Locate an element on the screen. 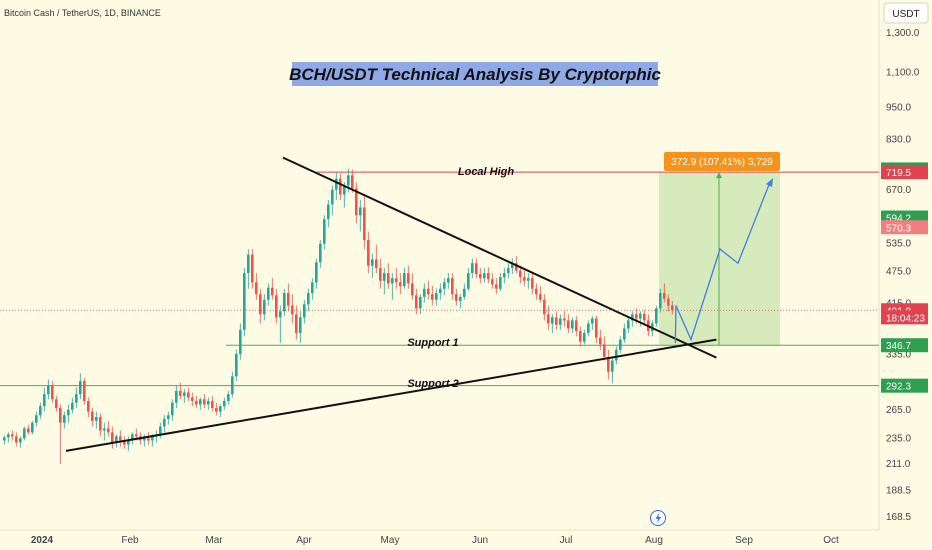 Image resolution: width=932 pixels, height=550 pixels. currency-button is located at coordinates (906, 13).